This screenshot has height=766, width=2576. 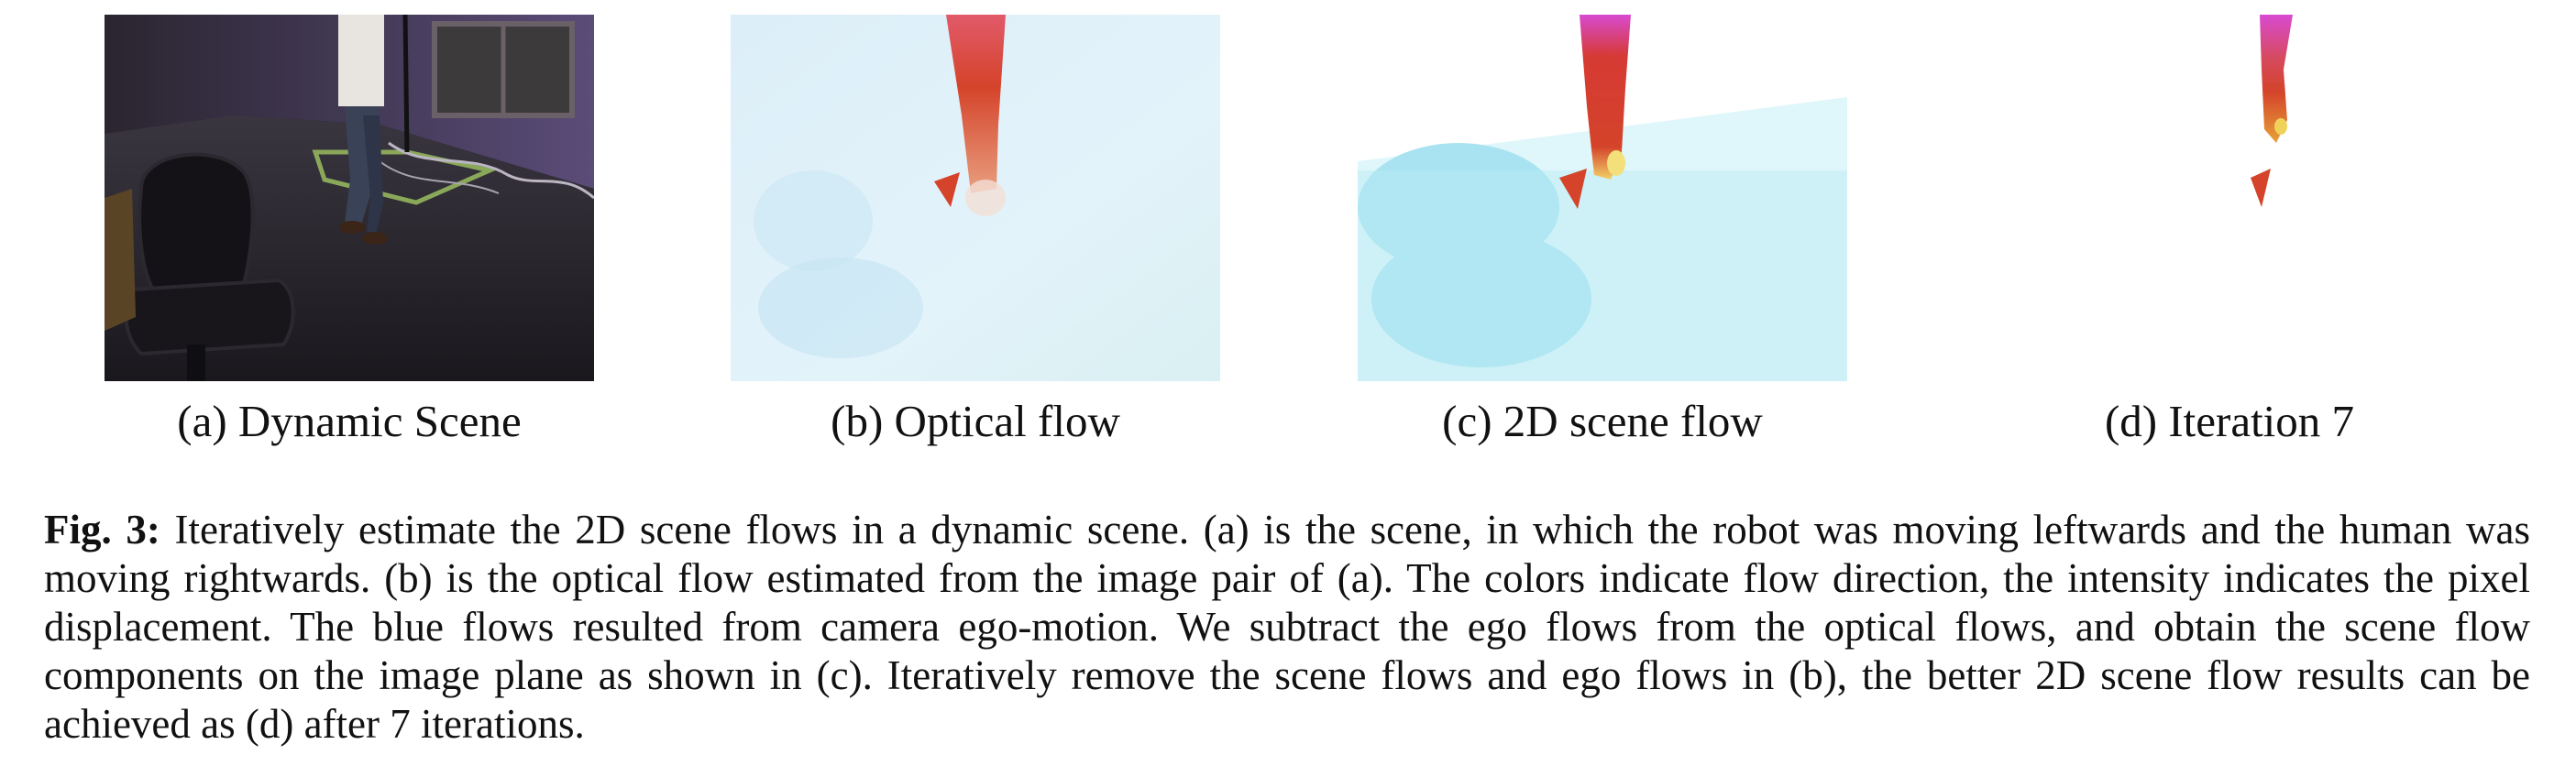 I want to click on subfigure-c-2d-scene-flow-image, so click(x=1602, y=198).